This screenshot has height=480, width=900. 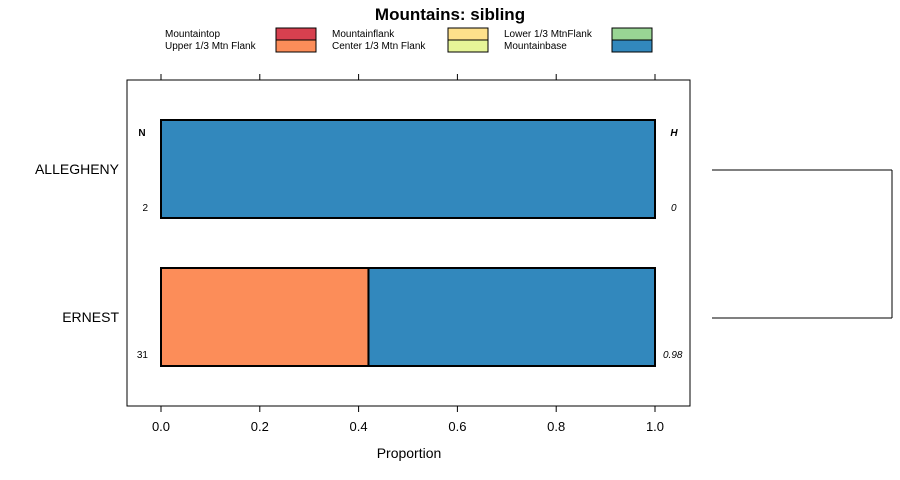 I want to click on tick-label-3: 0.6, so click(x=457, y=426).